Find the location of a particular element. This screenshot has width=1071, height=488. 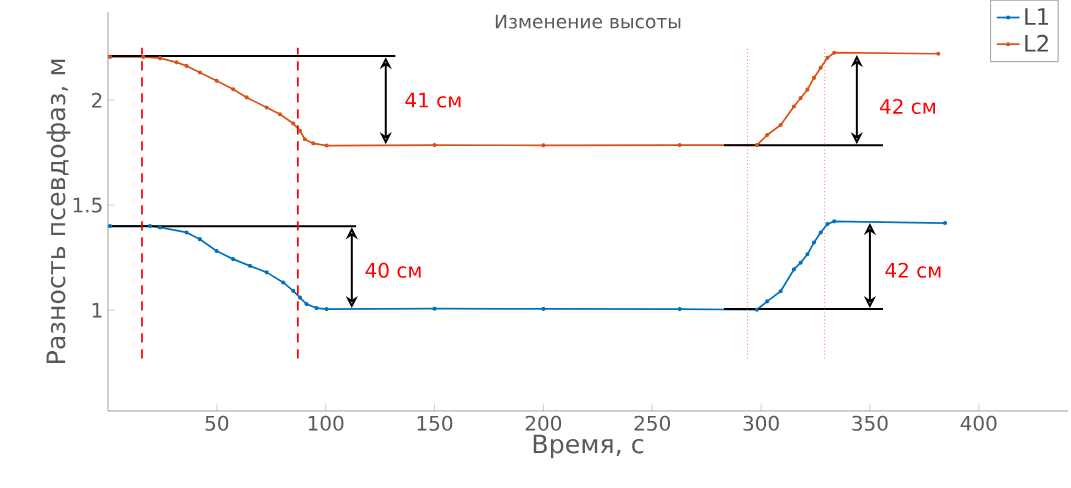

x-tick-label: 250 is located at coordinates (652, 423).